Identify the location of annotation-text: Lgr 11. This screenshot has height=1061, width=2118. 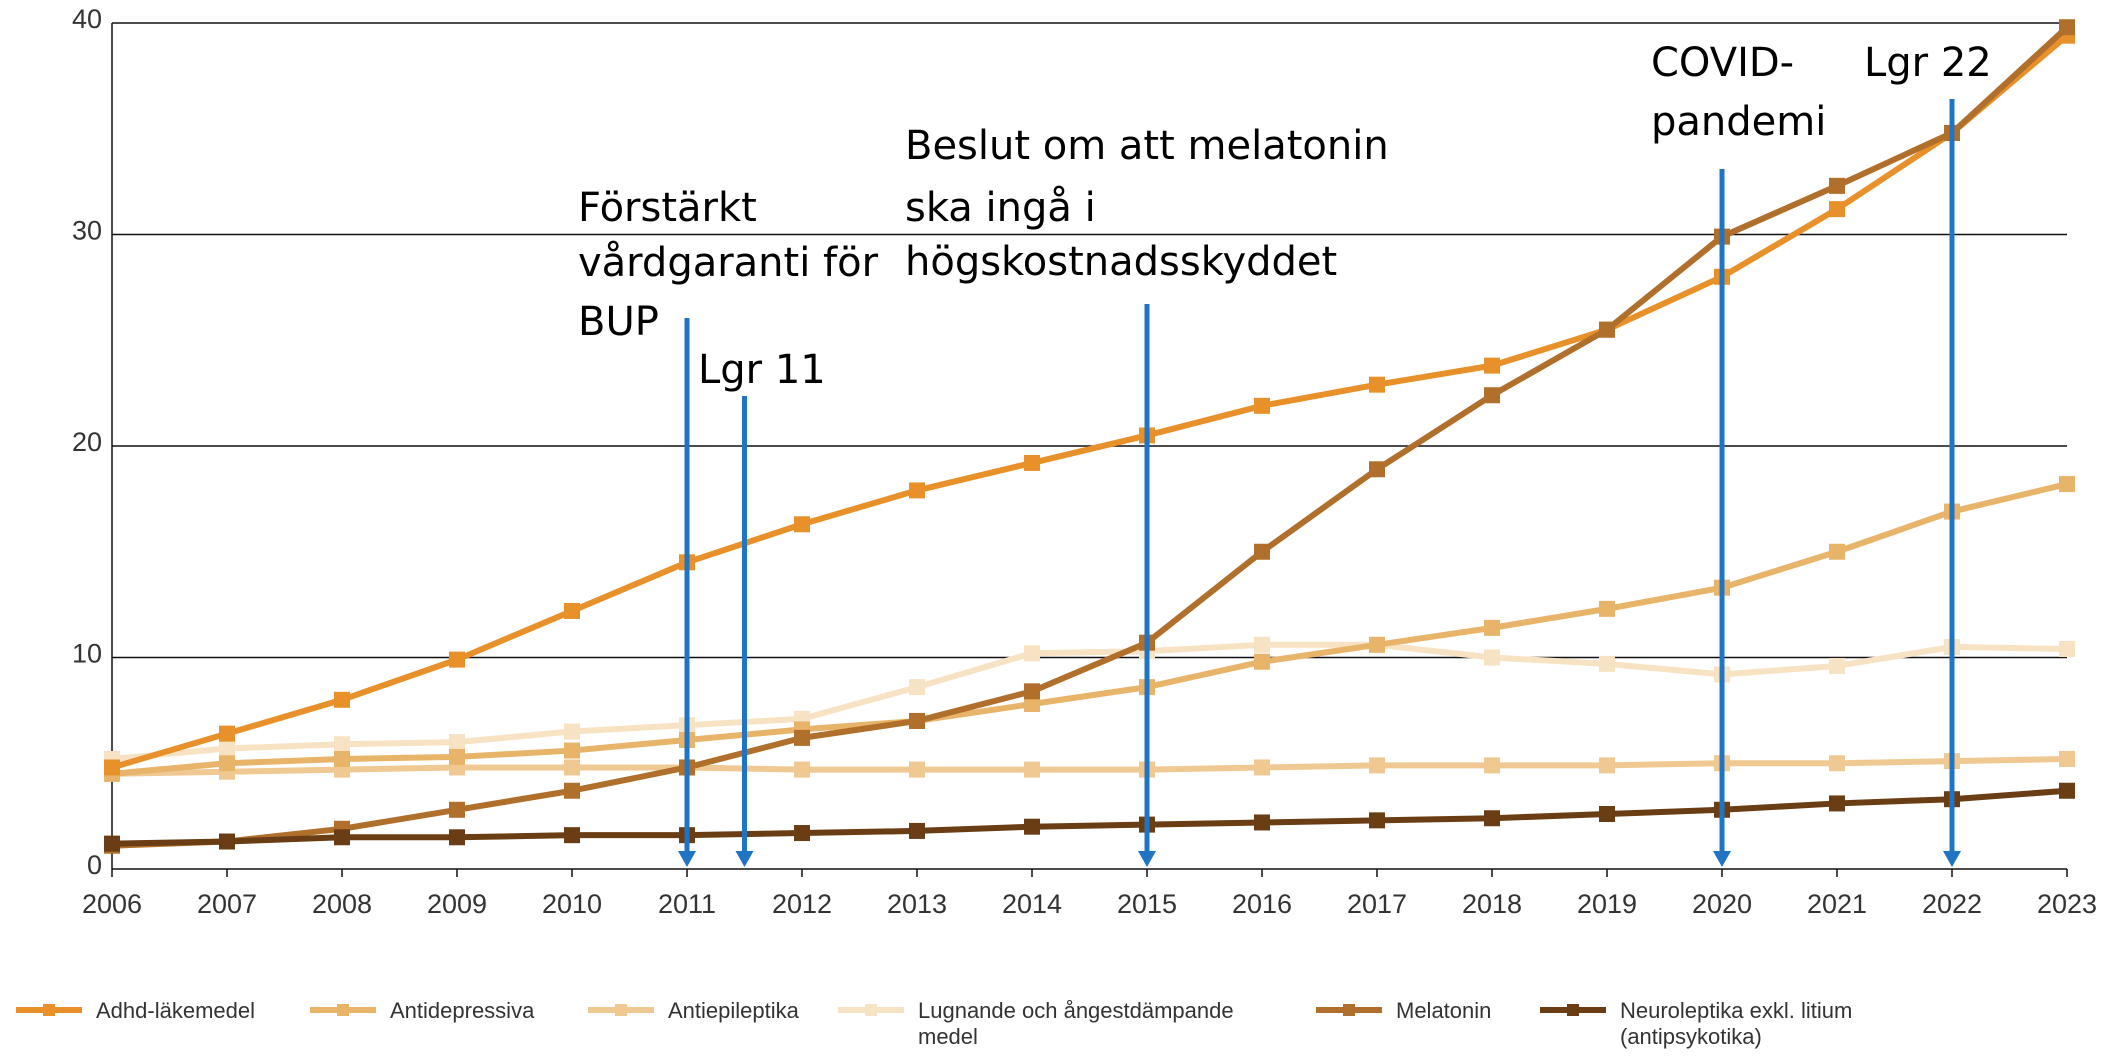
(762, 370).